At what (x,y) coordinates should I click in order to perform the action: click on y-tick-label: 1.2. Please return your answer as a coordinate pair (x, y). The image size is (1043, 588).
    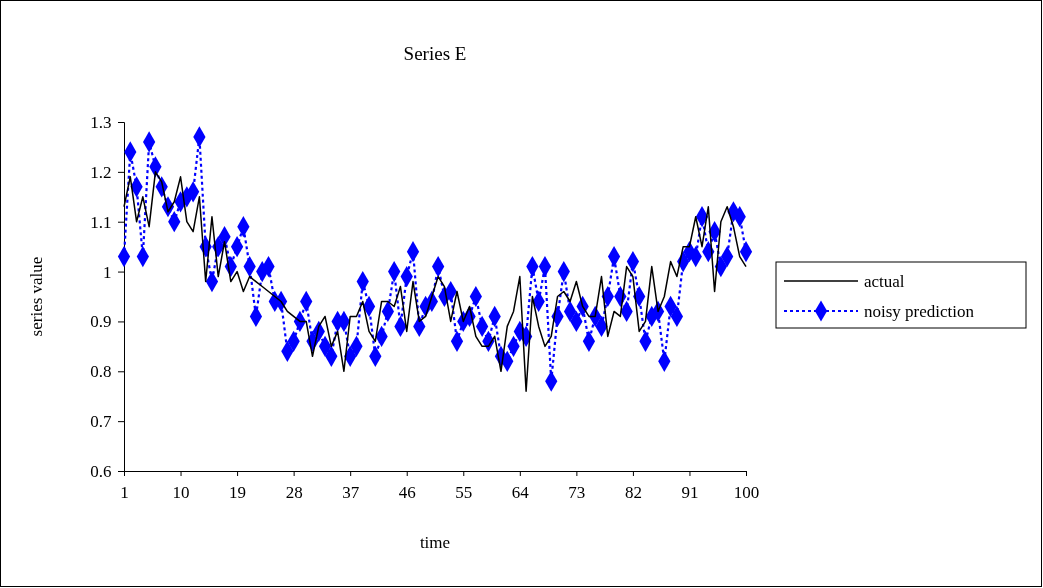
    Looking at the image, I should click on (101, 172).